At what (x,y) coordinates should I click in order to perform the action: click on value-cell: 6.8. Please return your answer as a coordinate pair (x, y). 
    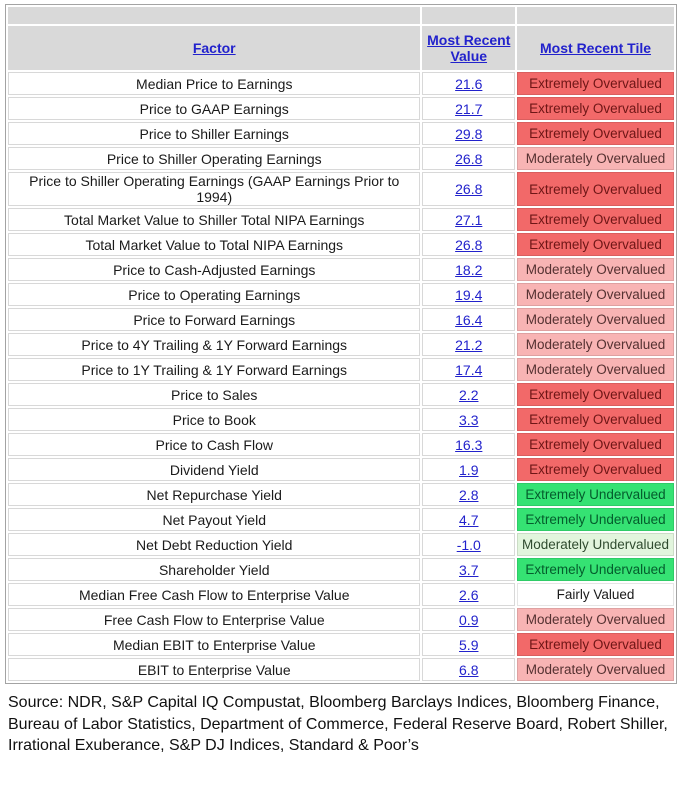
    Looking at the image, I should click on (469, 669).